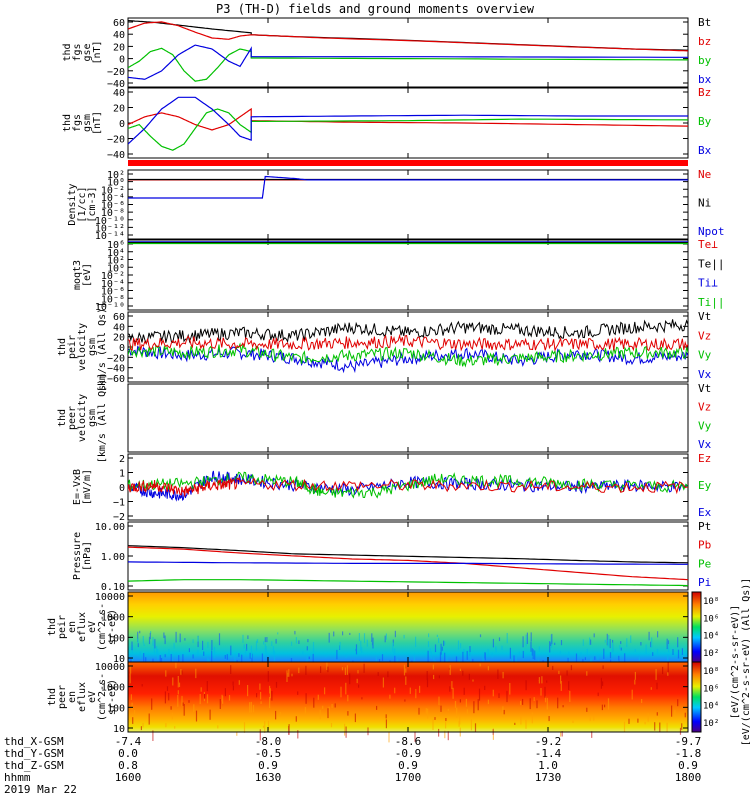 The image size is (750, 805). What do you see at coordinates (110, 236) in the screenshot?
I see `y-tick-label: 10⁻¹⁴` at bounding box center [110, 236].